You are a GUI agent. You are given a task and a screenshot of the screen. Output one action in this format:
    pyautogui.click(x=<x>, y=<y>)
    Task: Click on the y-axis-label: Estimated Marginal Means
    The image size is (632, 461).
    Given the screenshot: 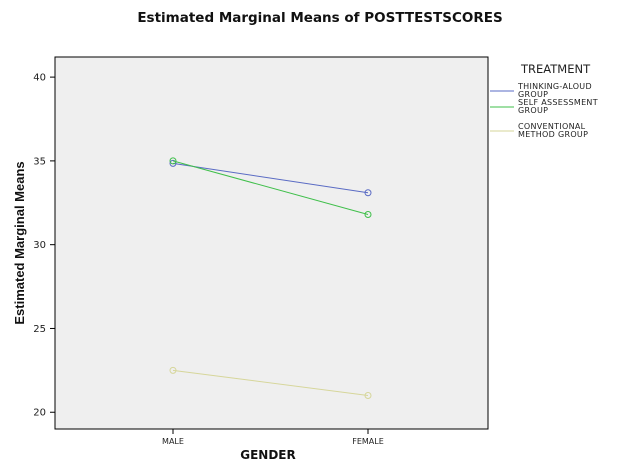 What is the action you would take?
    pyautogui.click(x=19, y=242)
    